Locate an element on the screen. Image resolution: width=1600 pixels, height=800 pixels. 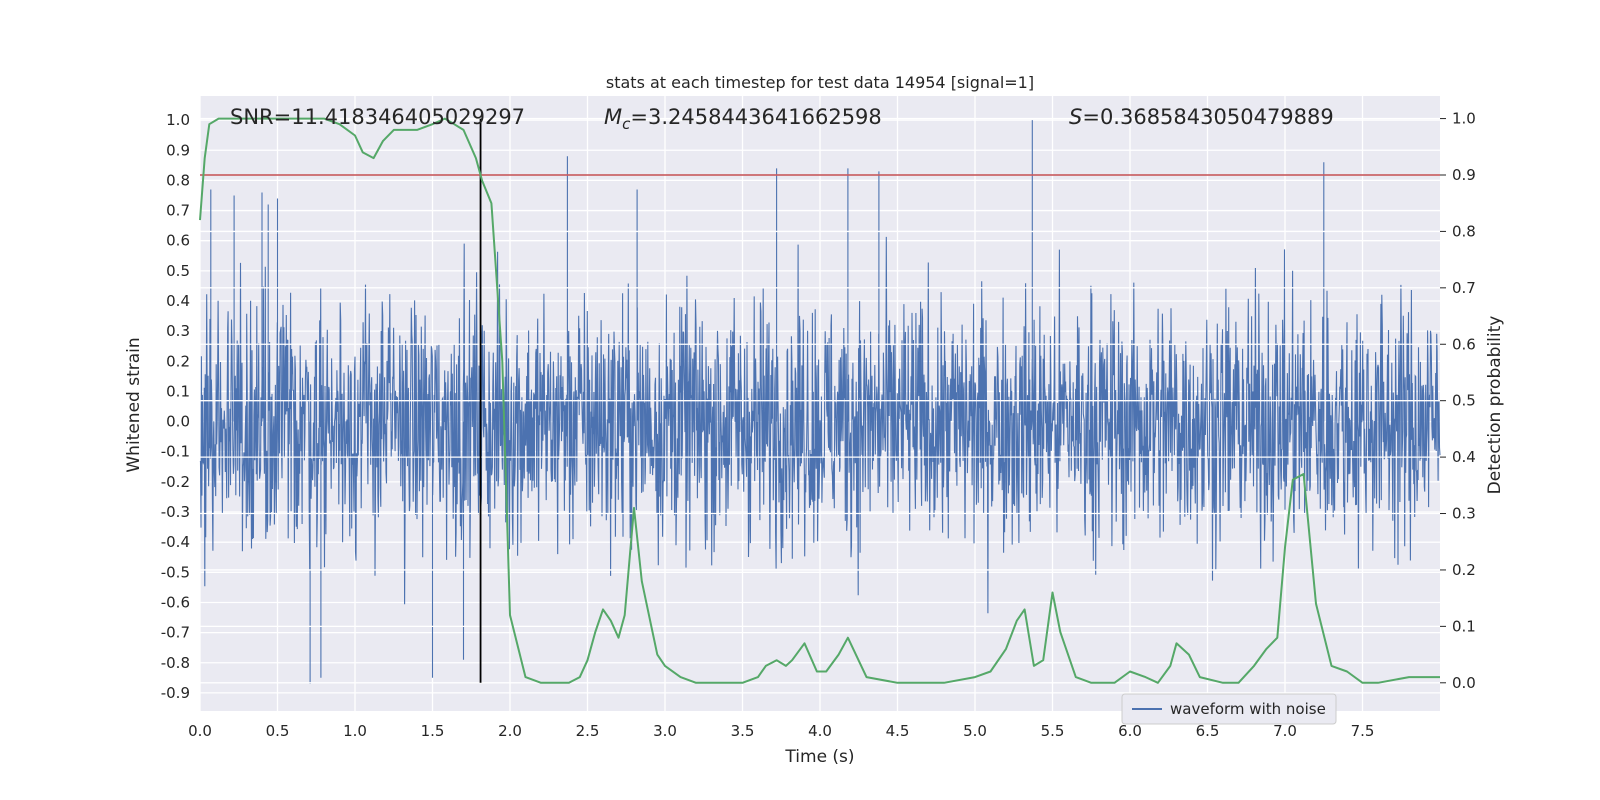
x-tick-label: 4.5 is located at coordinates (898, 731).